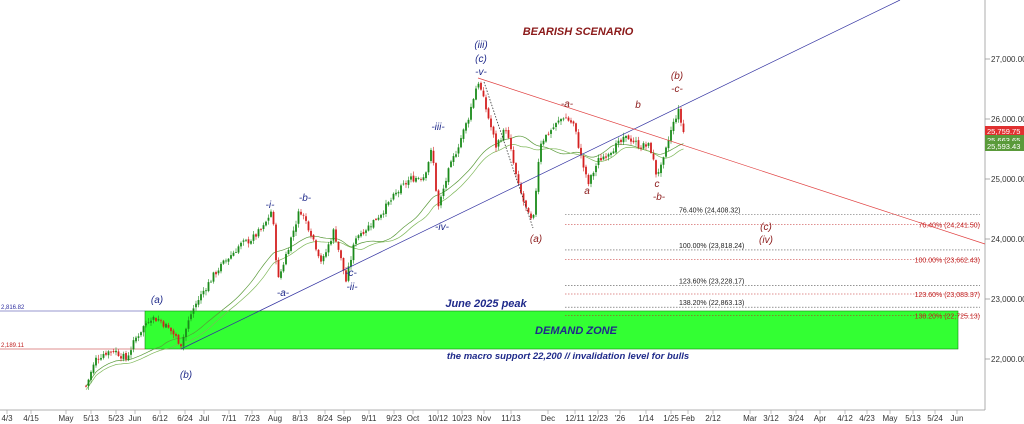  What do you see at coordinates (283, 293) in the screenshot?
I see `wave-label: -a-` at bounding box center [283, 293].